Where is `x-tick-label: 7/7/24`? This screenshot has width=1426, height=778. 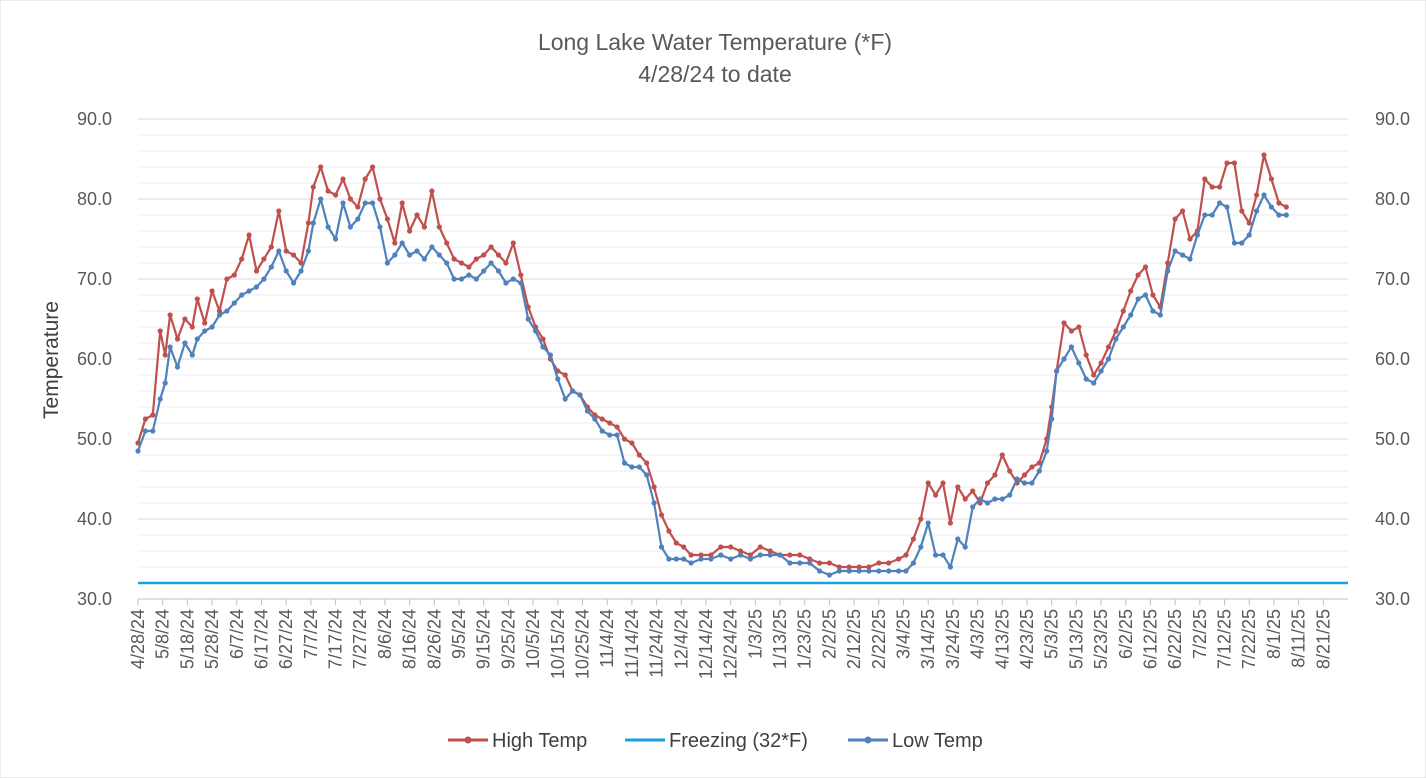 x-tick-label: 7/7/24 is located at coordinates (311, 634).